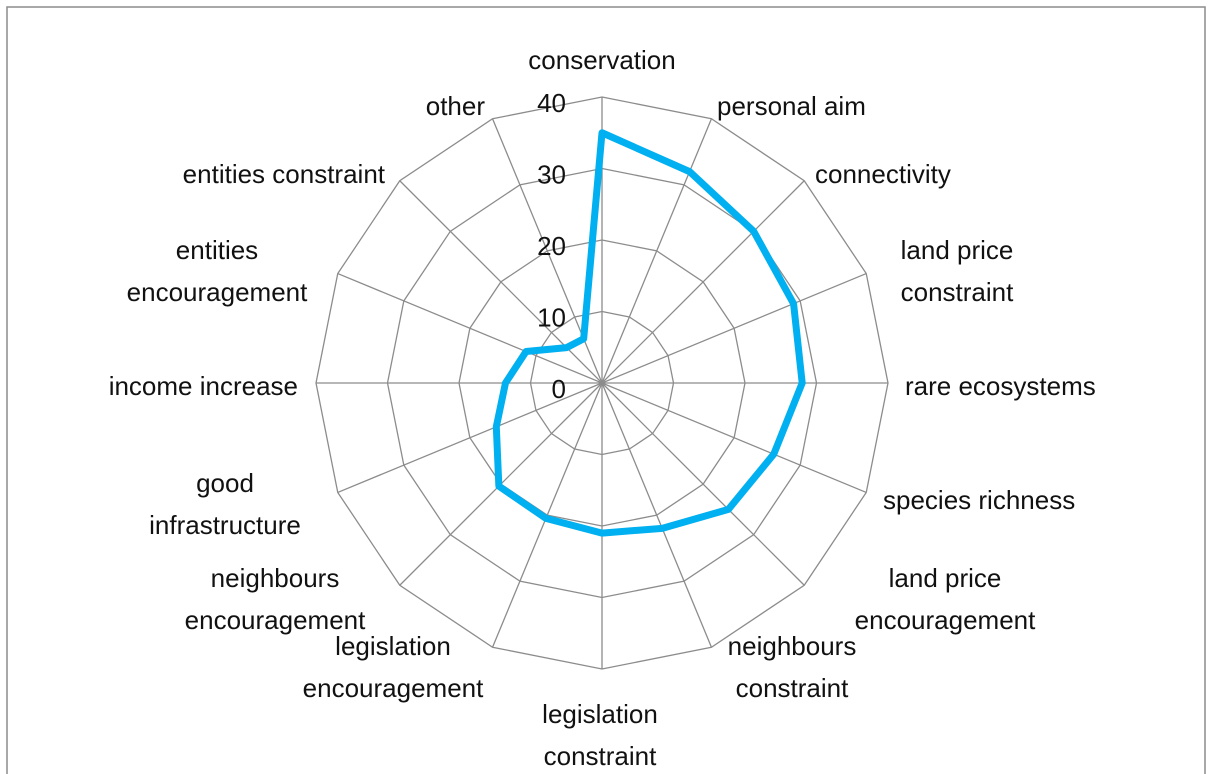 The height and width of the screenshot is (774, 1213). What do you see at coordinates (225, 483) in the screenshot?
I see `label-line: good` at bounding box center [225, 483].